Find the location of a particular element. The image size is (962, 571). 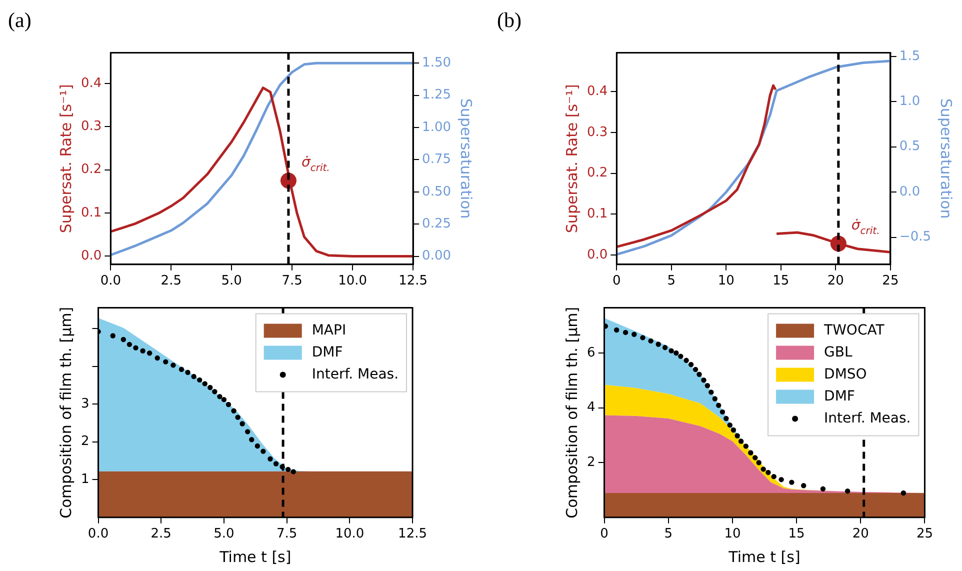

x-tick-label: 15 is located at coordinates (781, 281).